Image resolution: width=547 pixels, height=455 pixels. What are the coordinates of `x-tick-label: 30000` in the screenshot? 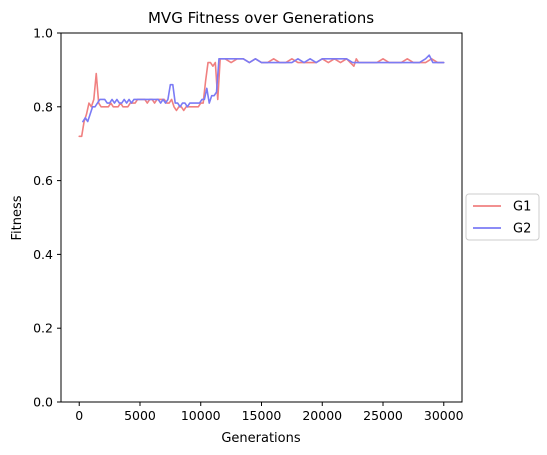 It's located at (444, 415).